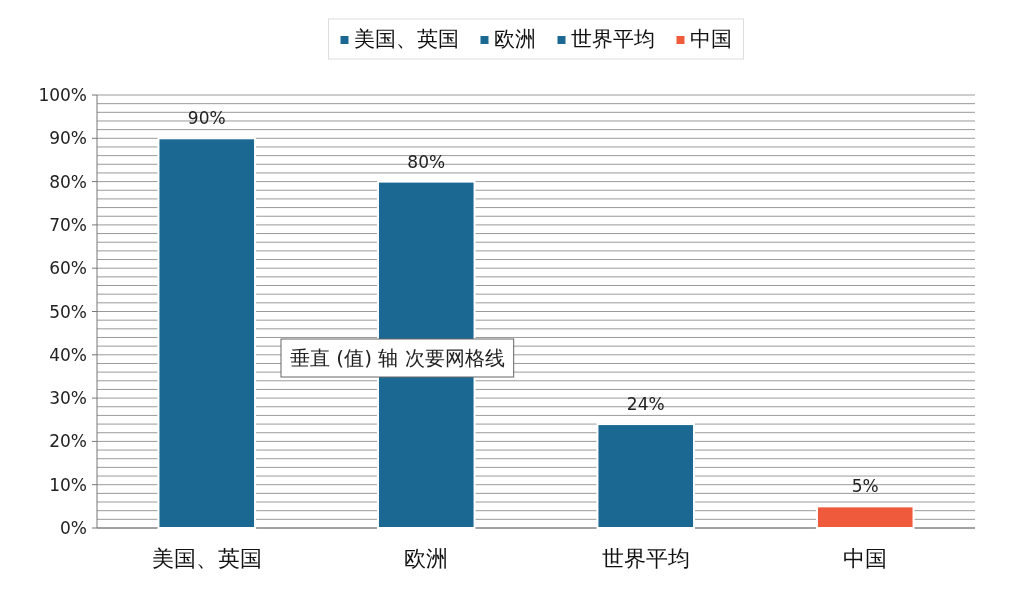 The width and height of the screenshot is (1012, 600). What do you see at coordinates (68, 441) in the screenshot?
I see `y-tick-label: 20%` at bounding box center [68, 441].